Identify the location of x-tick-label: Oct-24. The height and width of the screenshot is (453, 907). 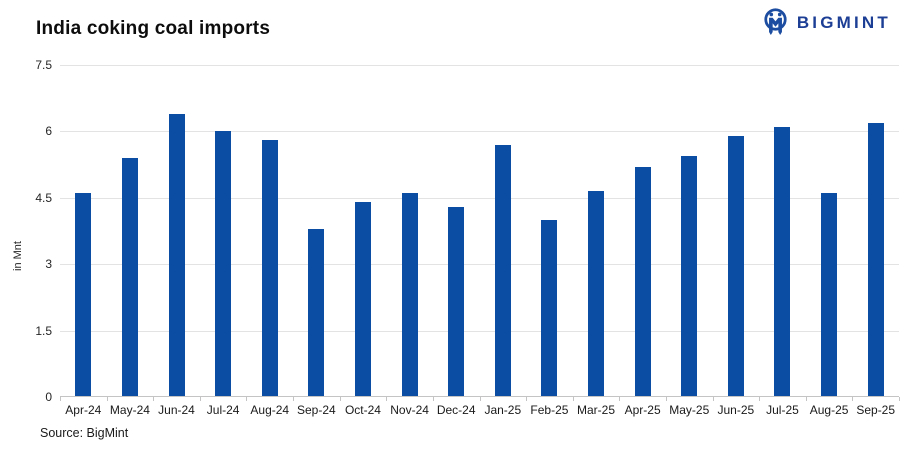
(362, 410).